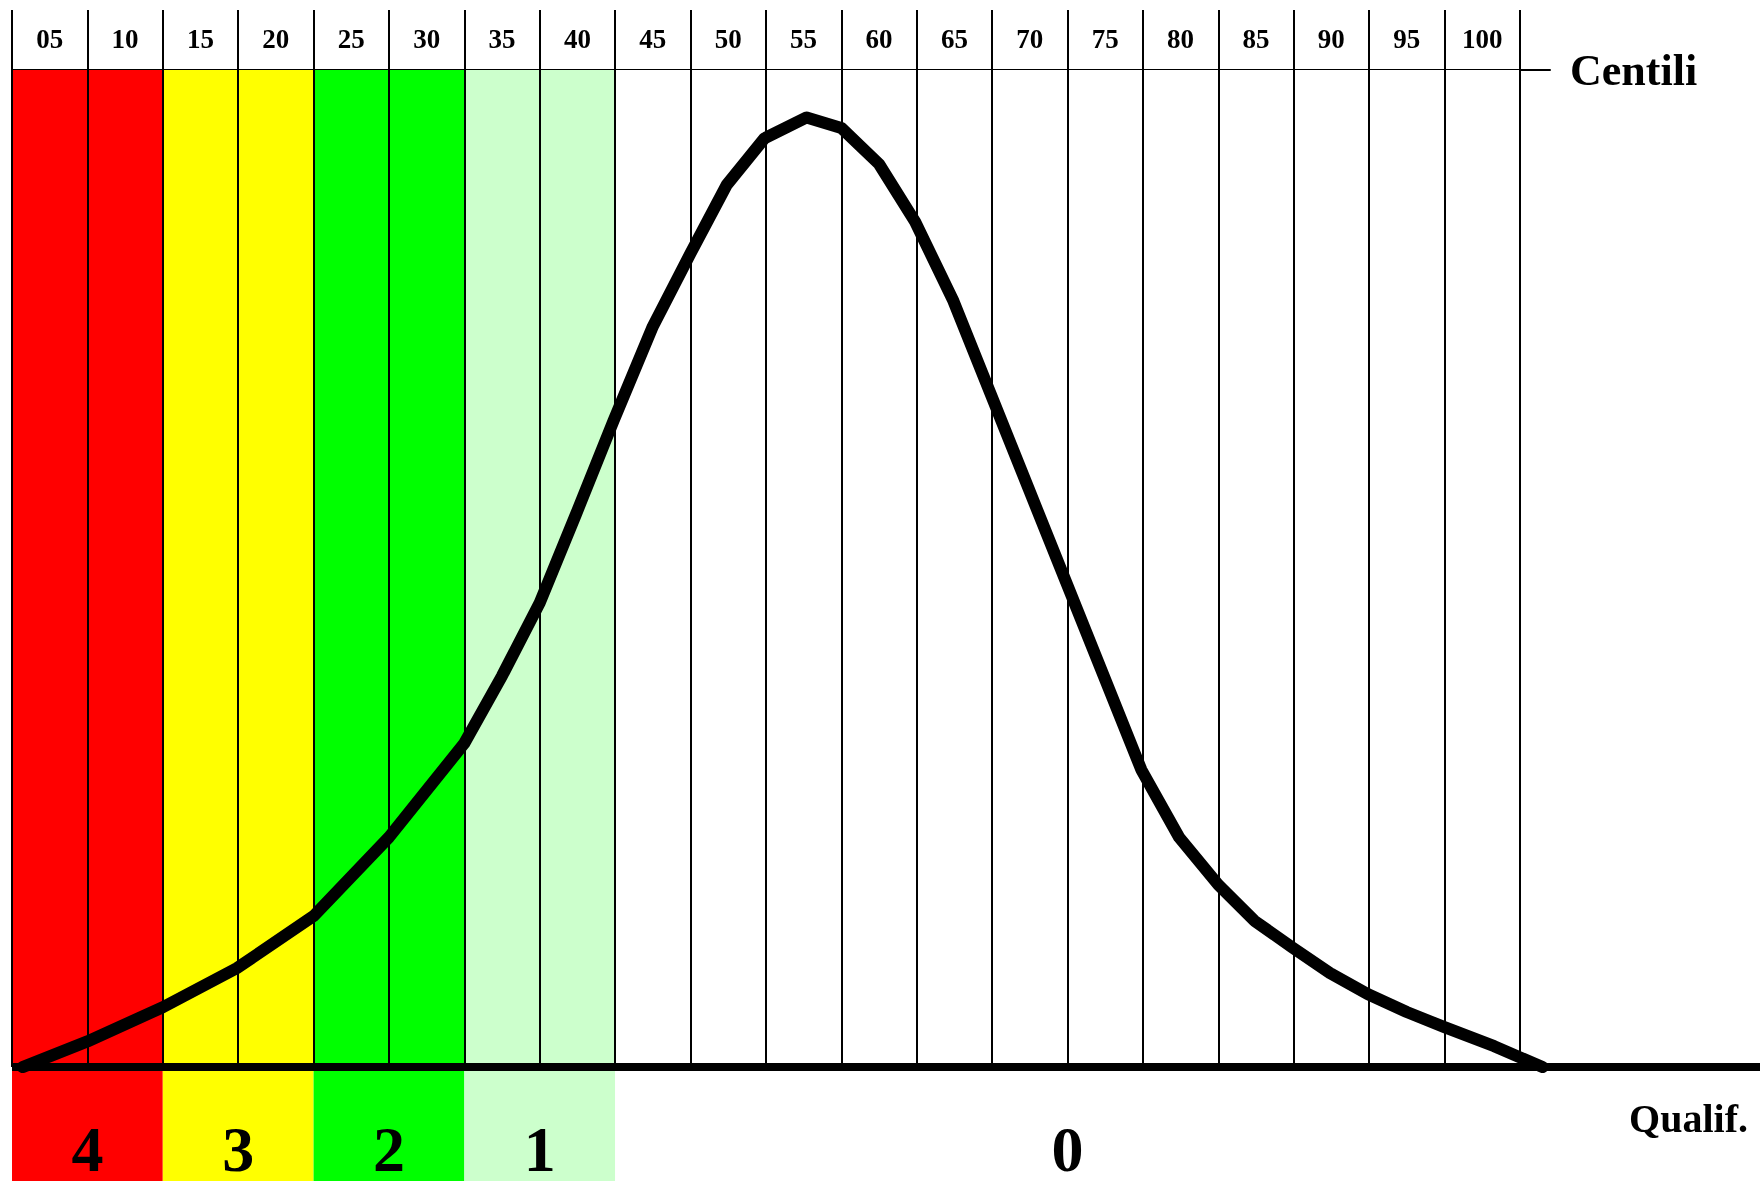 Image resolution: width=1760 pixels, height=1181 pixels. Describe the element at coordinates (954, 38) in the screenshot. I see `x-tick-label: 65` at that location.